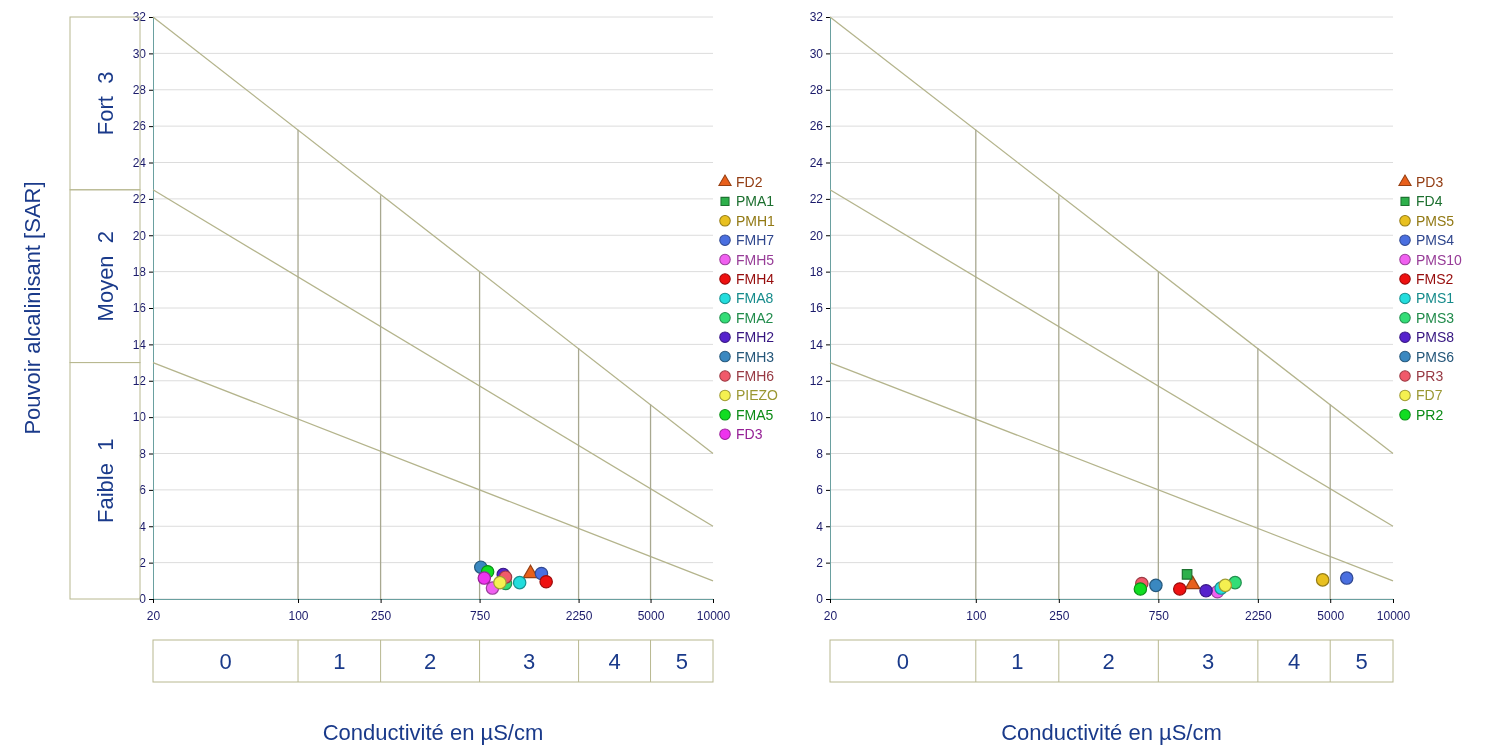 This screenshot has height=749, width=1490. What do you see at coordinates (755, 317) in the screenshot?
I see `legend-label: FMA2` at bounding box center [755, 317].